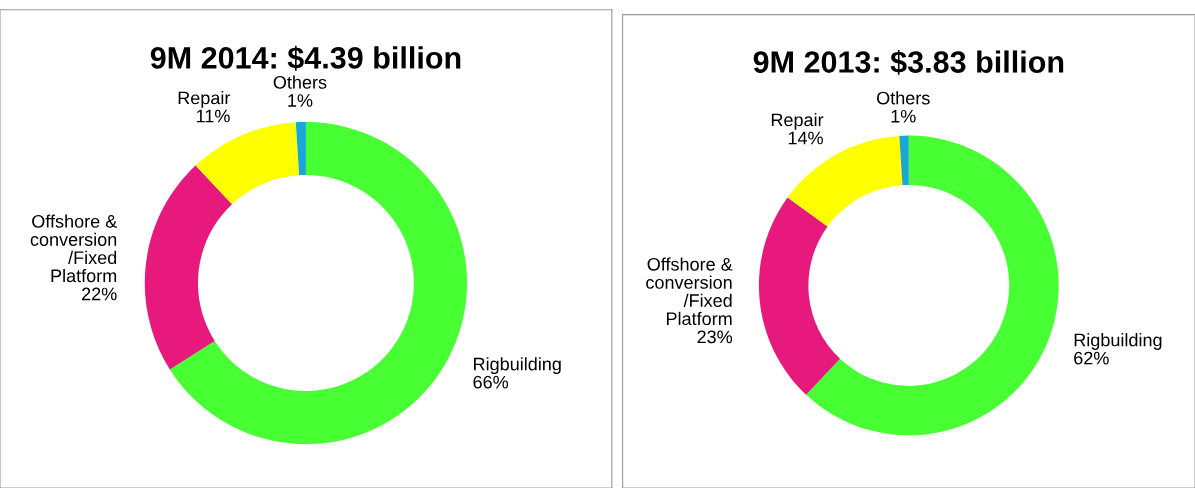 The width and height of the screenshot is (1195, 488). What do you see at coordinates (908, 62) in the screenshot?
I see `chart-title: 9M 2013: $3.83 billion` at bounding box center [908, 62].